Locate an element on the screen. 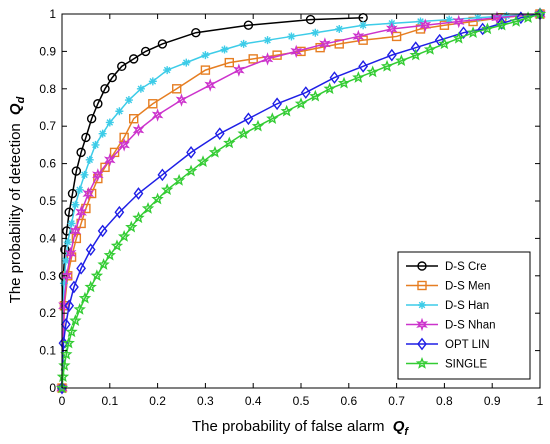 This screenshot has height=444, width=550. legend-label: D-S Nhan is located at coordinates (470, 326).